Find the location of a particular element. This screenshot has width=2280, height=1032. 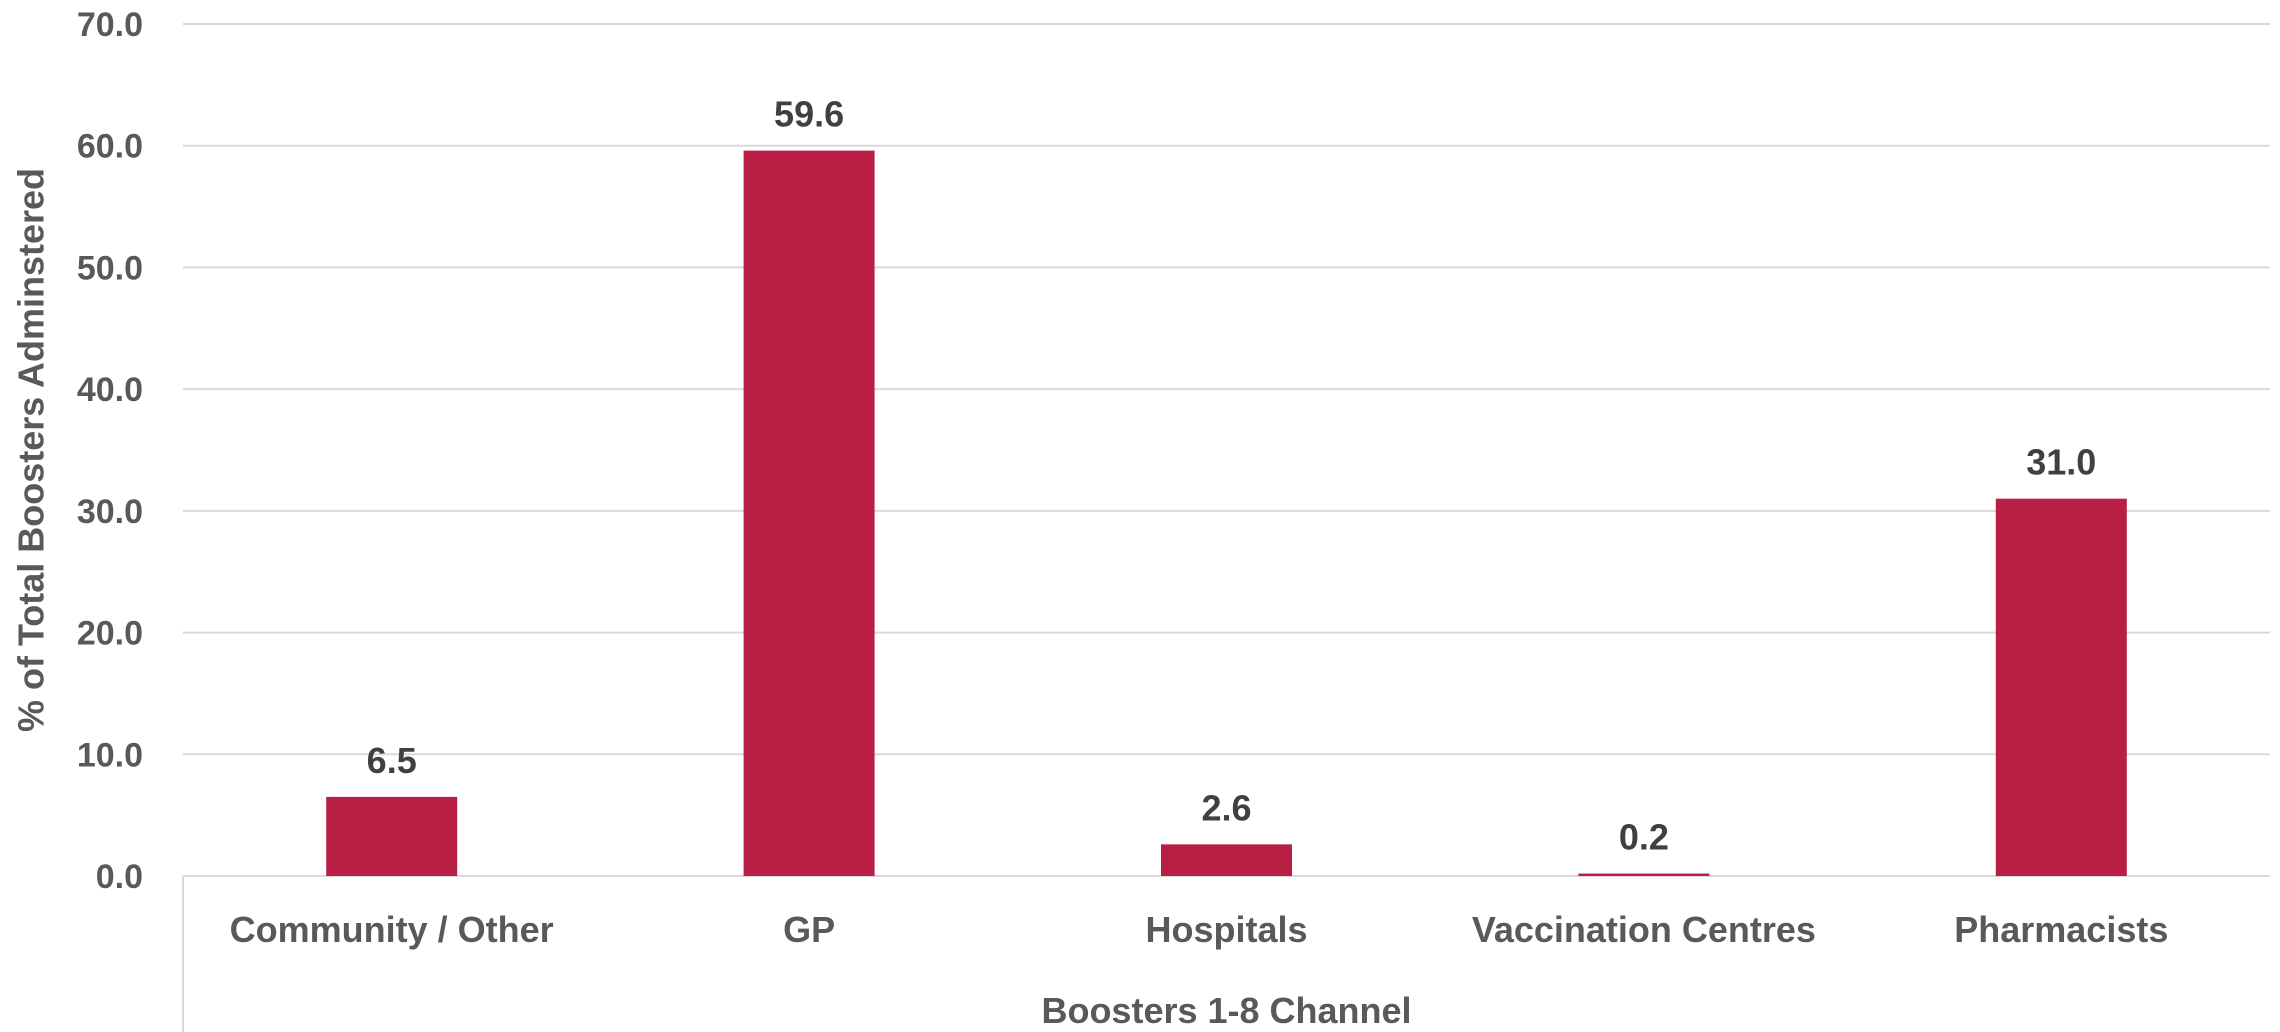

y-tick-labels: 0.0 10.0 20.0 30.0 40.0 50.0 60.0 70.0 is located at coordinates (110, 451).